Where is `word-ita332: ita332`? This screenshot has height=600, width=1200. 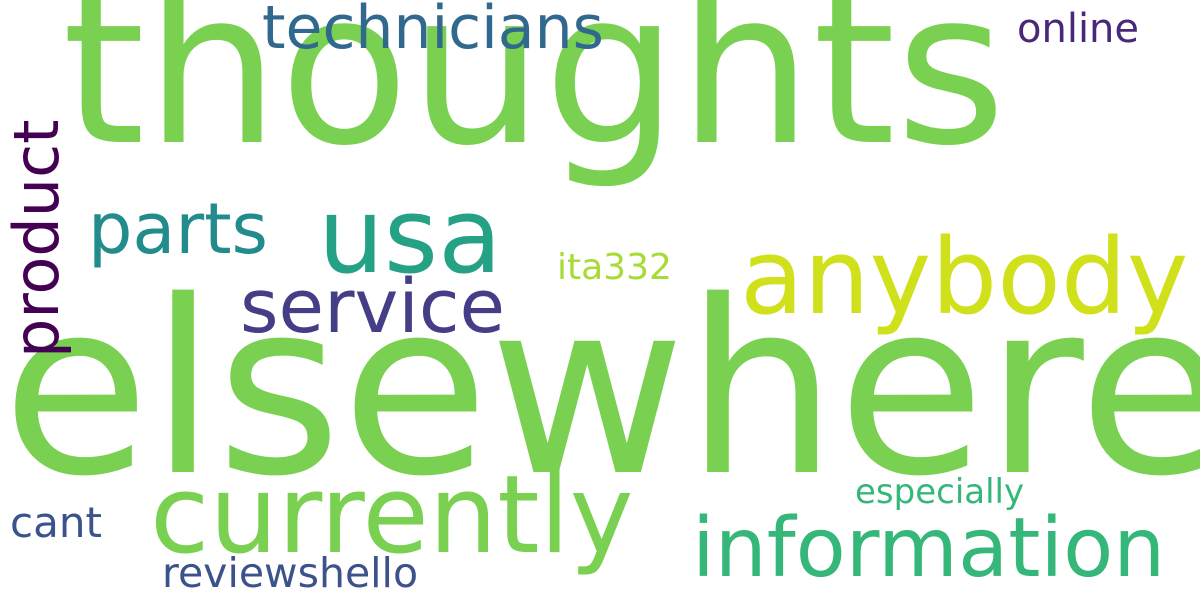 word-ita332: ita332 is located at coordinates (614, 267).